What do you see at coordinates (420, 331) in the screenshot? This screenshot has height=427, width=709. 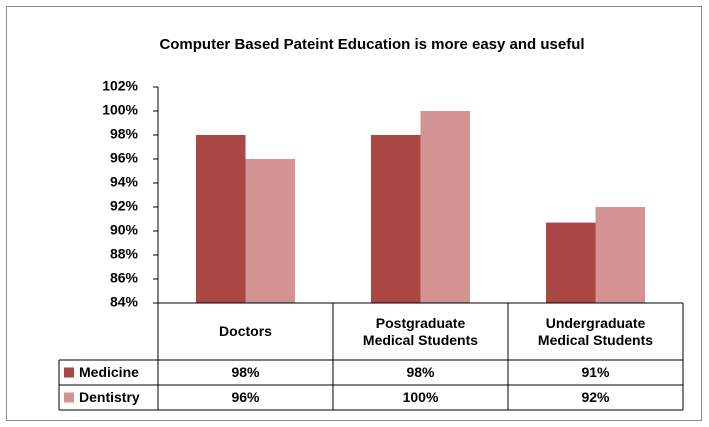 I see `x-tick-label: Postgraduate Medical Students` at bounding box center [420, 331].